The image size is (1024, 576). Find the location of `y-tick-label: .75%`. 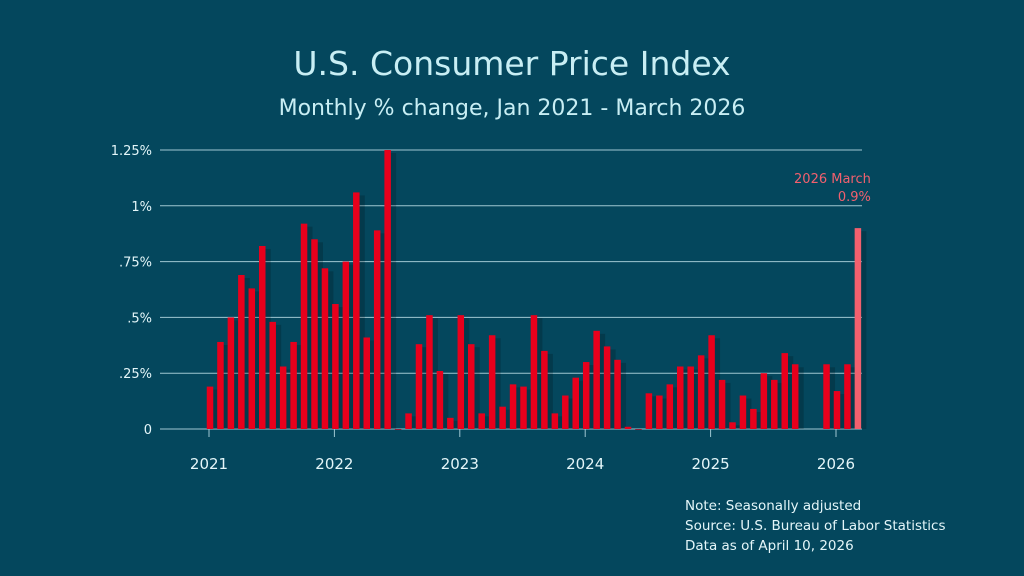

y-tick-label: .75% is located at coordinates (135, 263).